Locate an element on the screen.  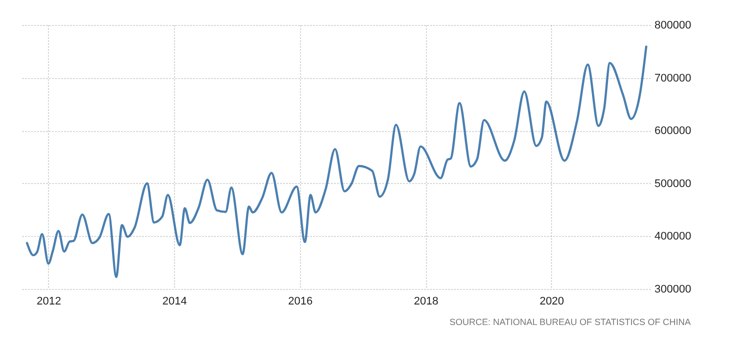
y-tick-label: 600000 is located at coordinates (673, 131).